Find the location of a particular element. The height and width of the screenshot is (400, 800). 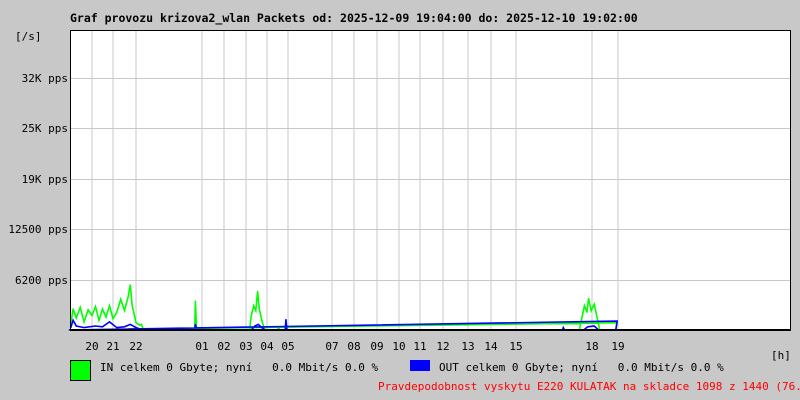

x-tick-label: 13 is located at coordinates (468, 346).